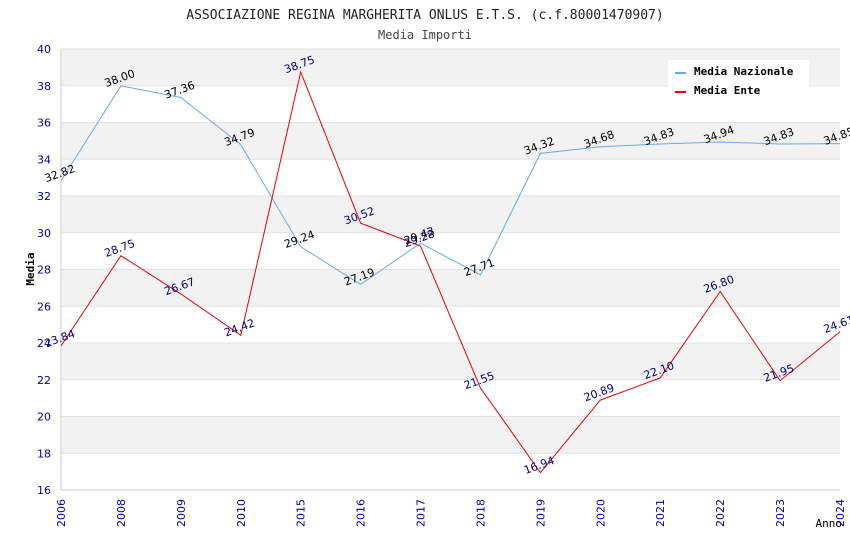 The image size is (850, 550). I want to click on y-axis-title: Media, so click(30, 268).